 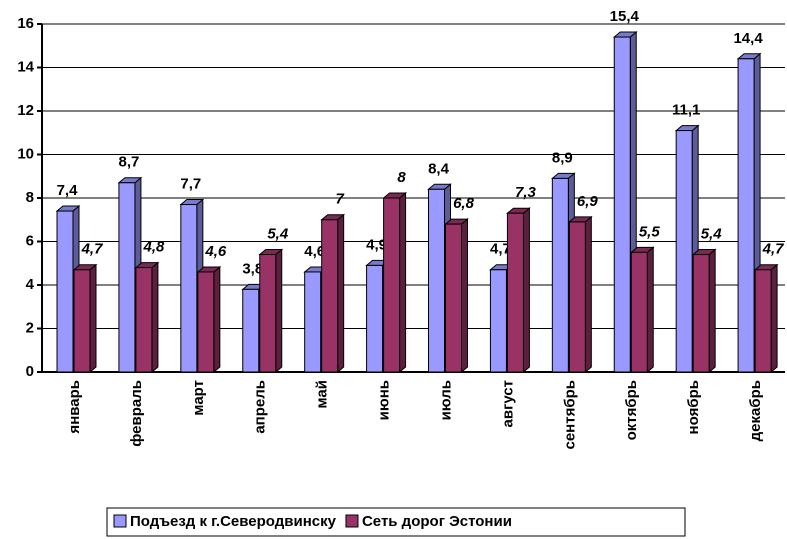 What do you see at coordinates (252, 268) in the screenshot?
I see `value-label: 3,8` at bounding box center [252, 268].